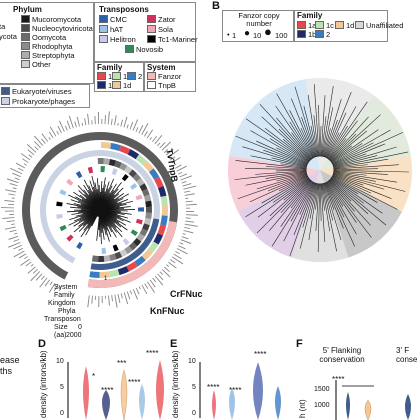  I want to click on system-label: TnpB, so click(167, 85).